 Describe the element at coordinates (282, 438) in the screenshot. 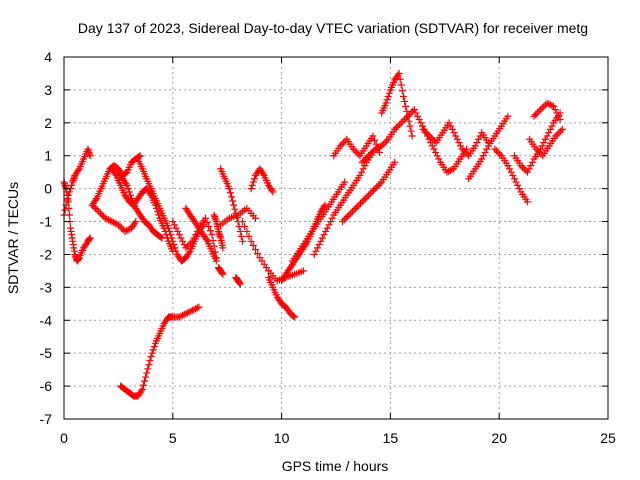

I see `x-tick-label: 10` at that location.